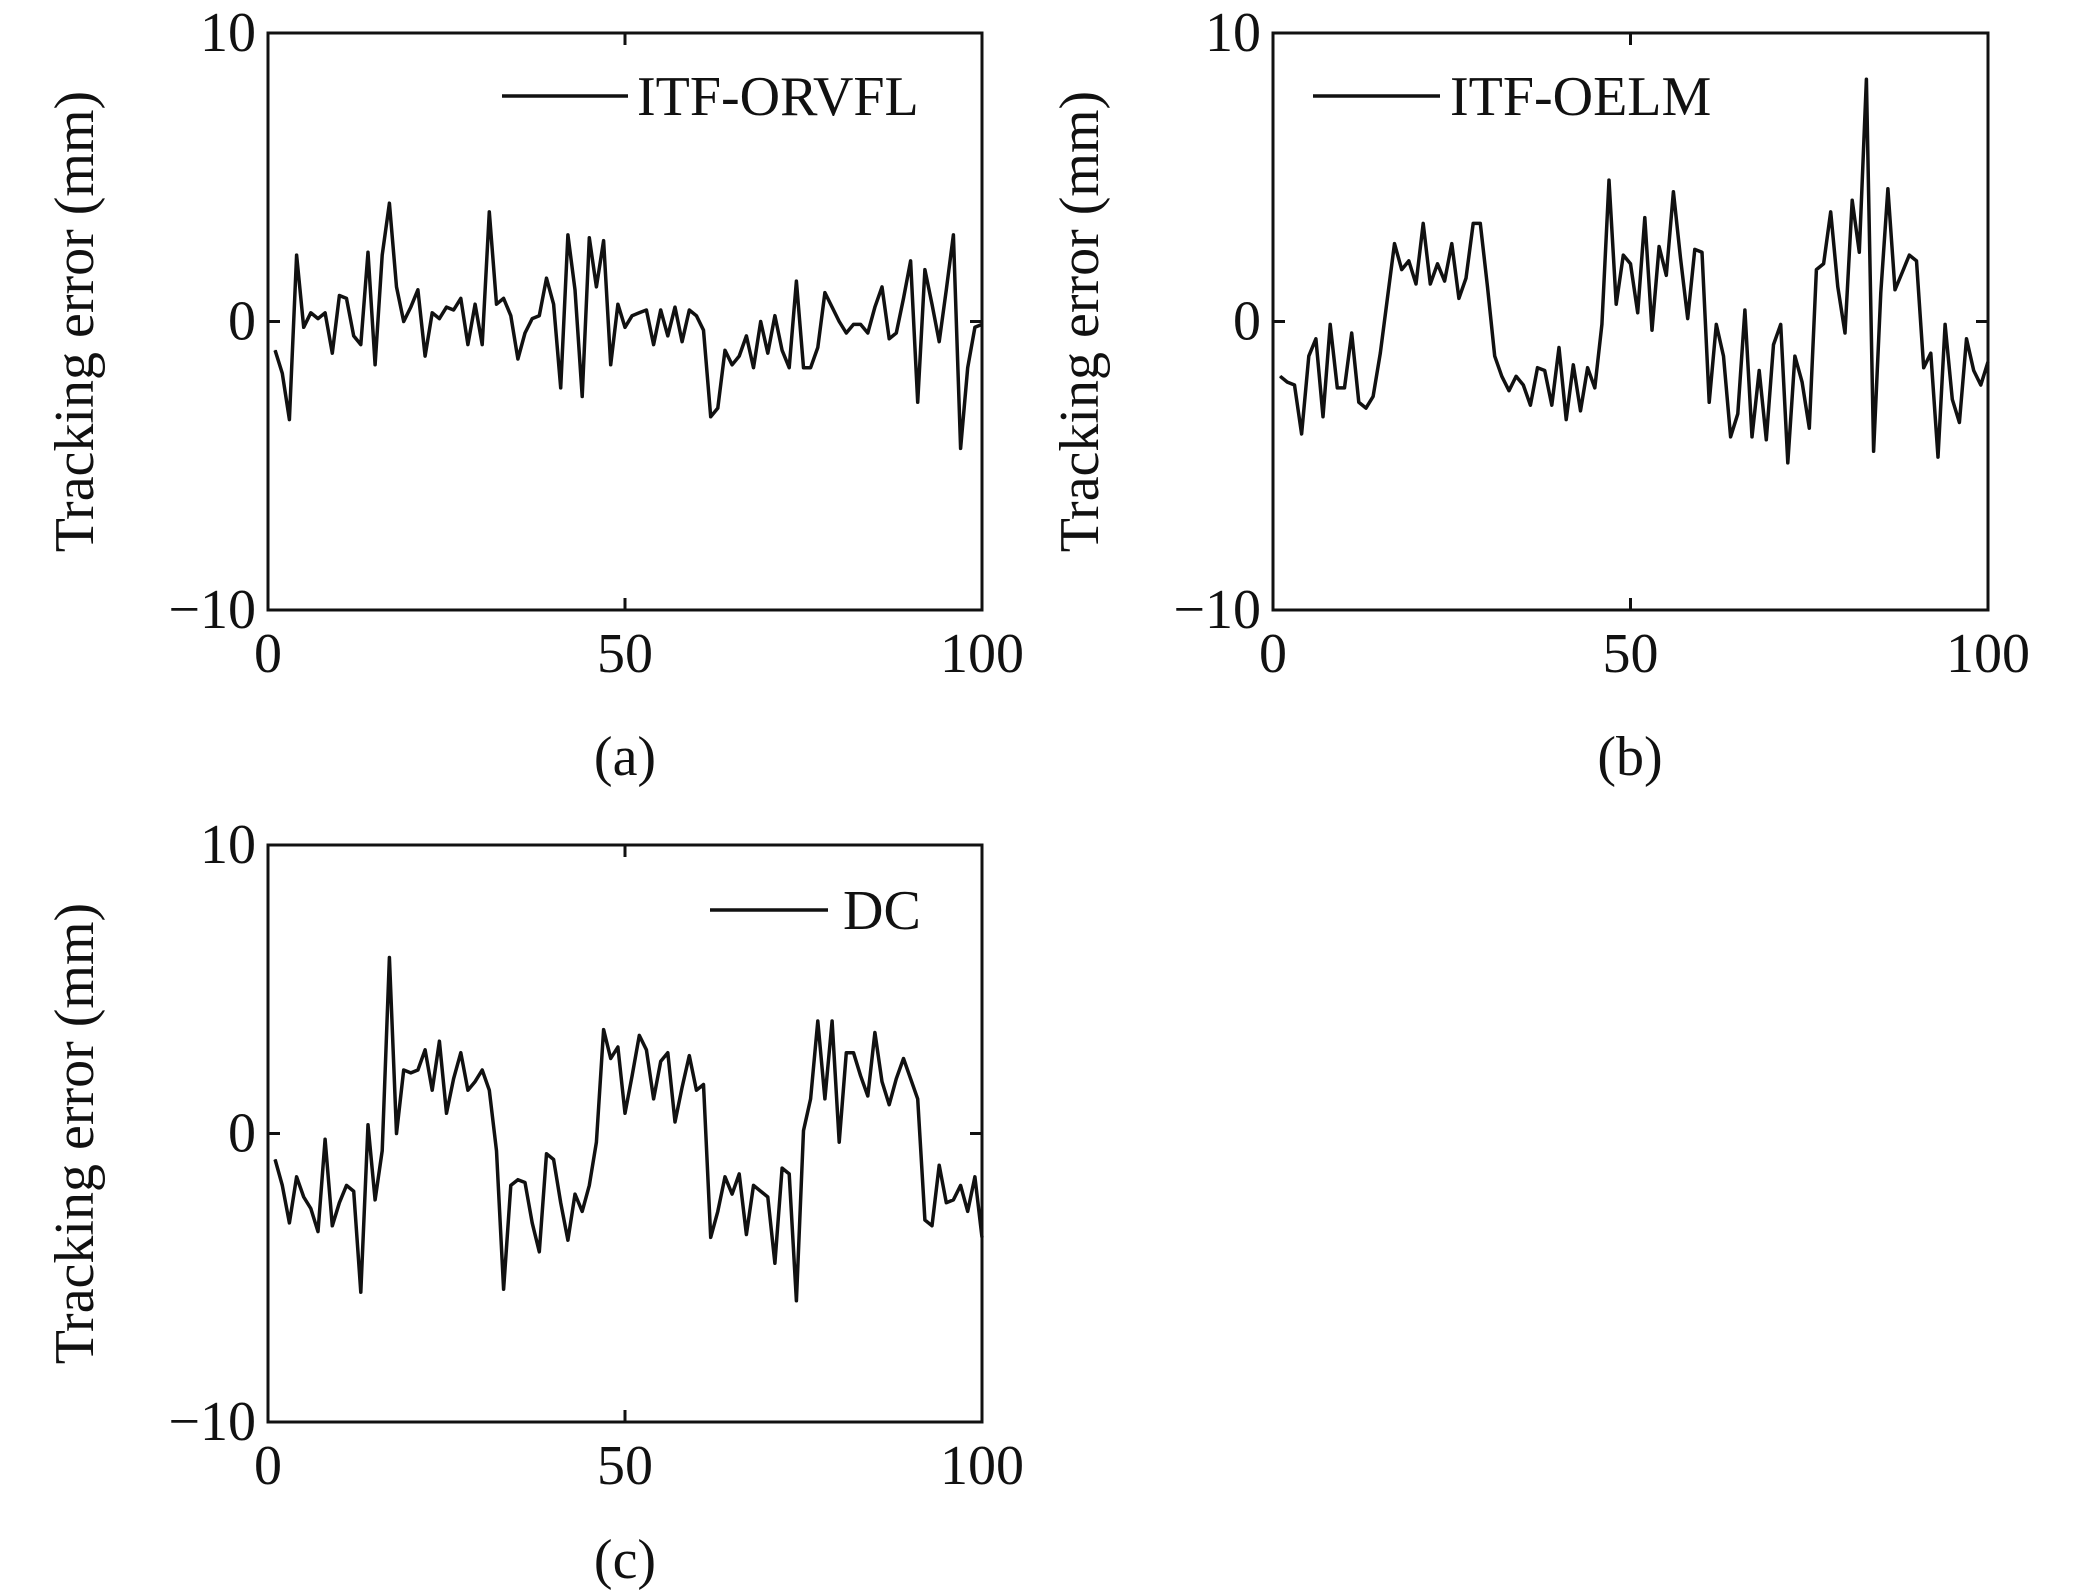 The image size is (2079, 1594). I want to click on x-tick-label: 50, so click(625, 654).